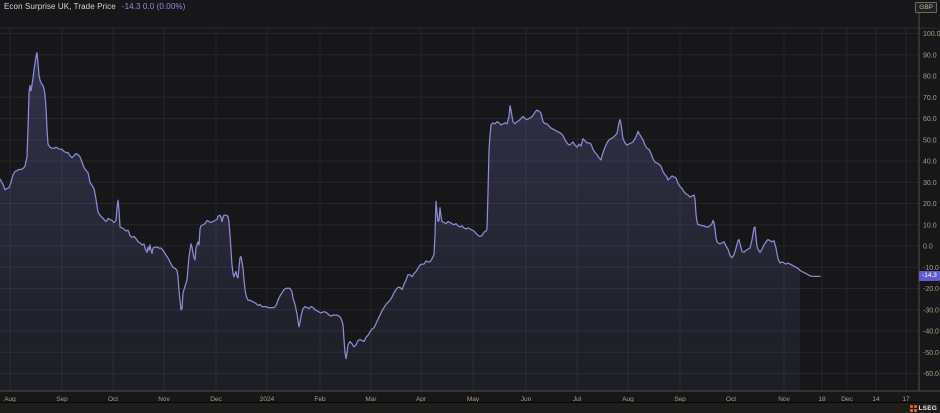  I want to click on last-quote-text: -14.3 0.0 (0.00%), so click(153, 6).